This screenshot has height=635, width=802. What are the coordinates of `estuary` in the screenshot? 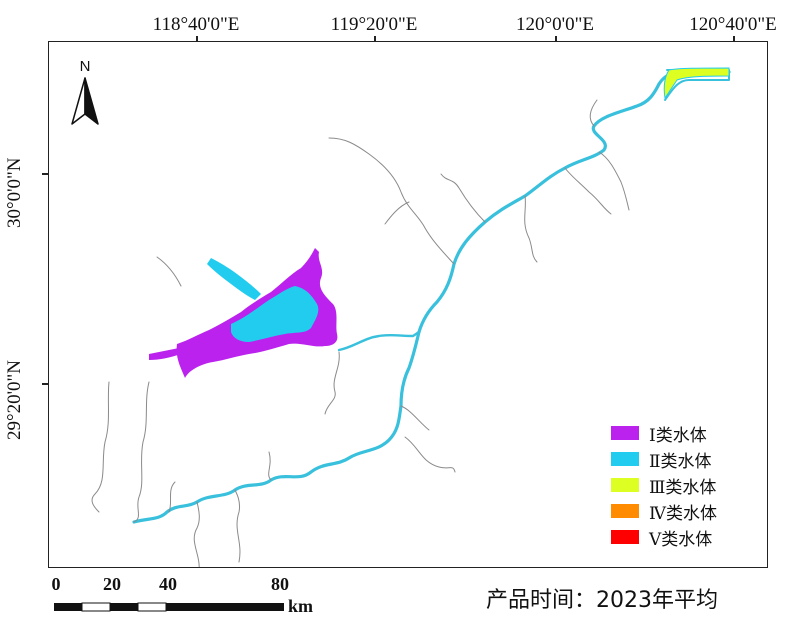 It's located at (696, 83).